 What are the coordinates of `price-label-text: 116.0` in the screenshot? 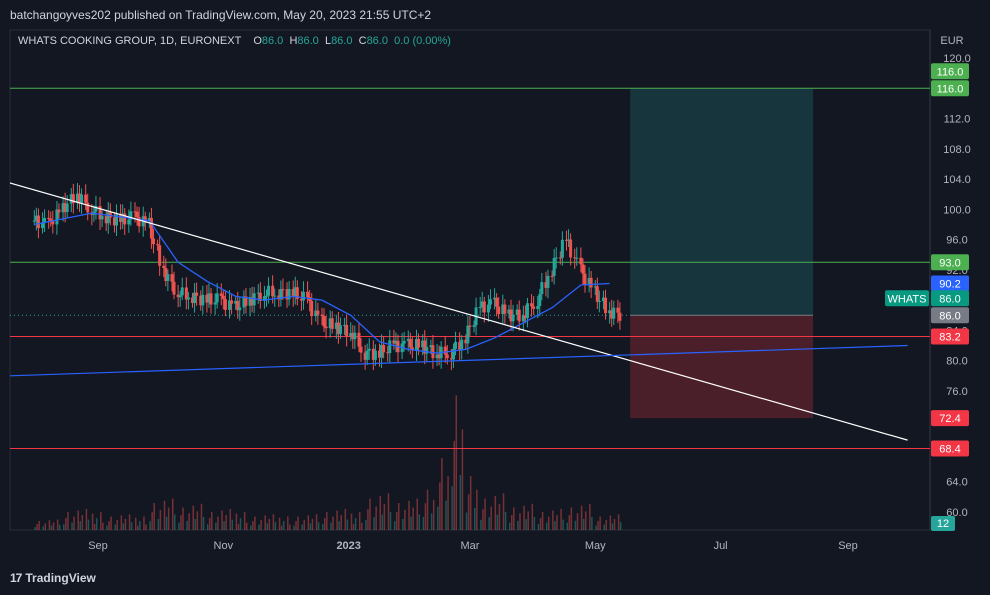 It's located at (950, 89).